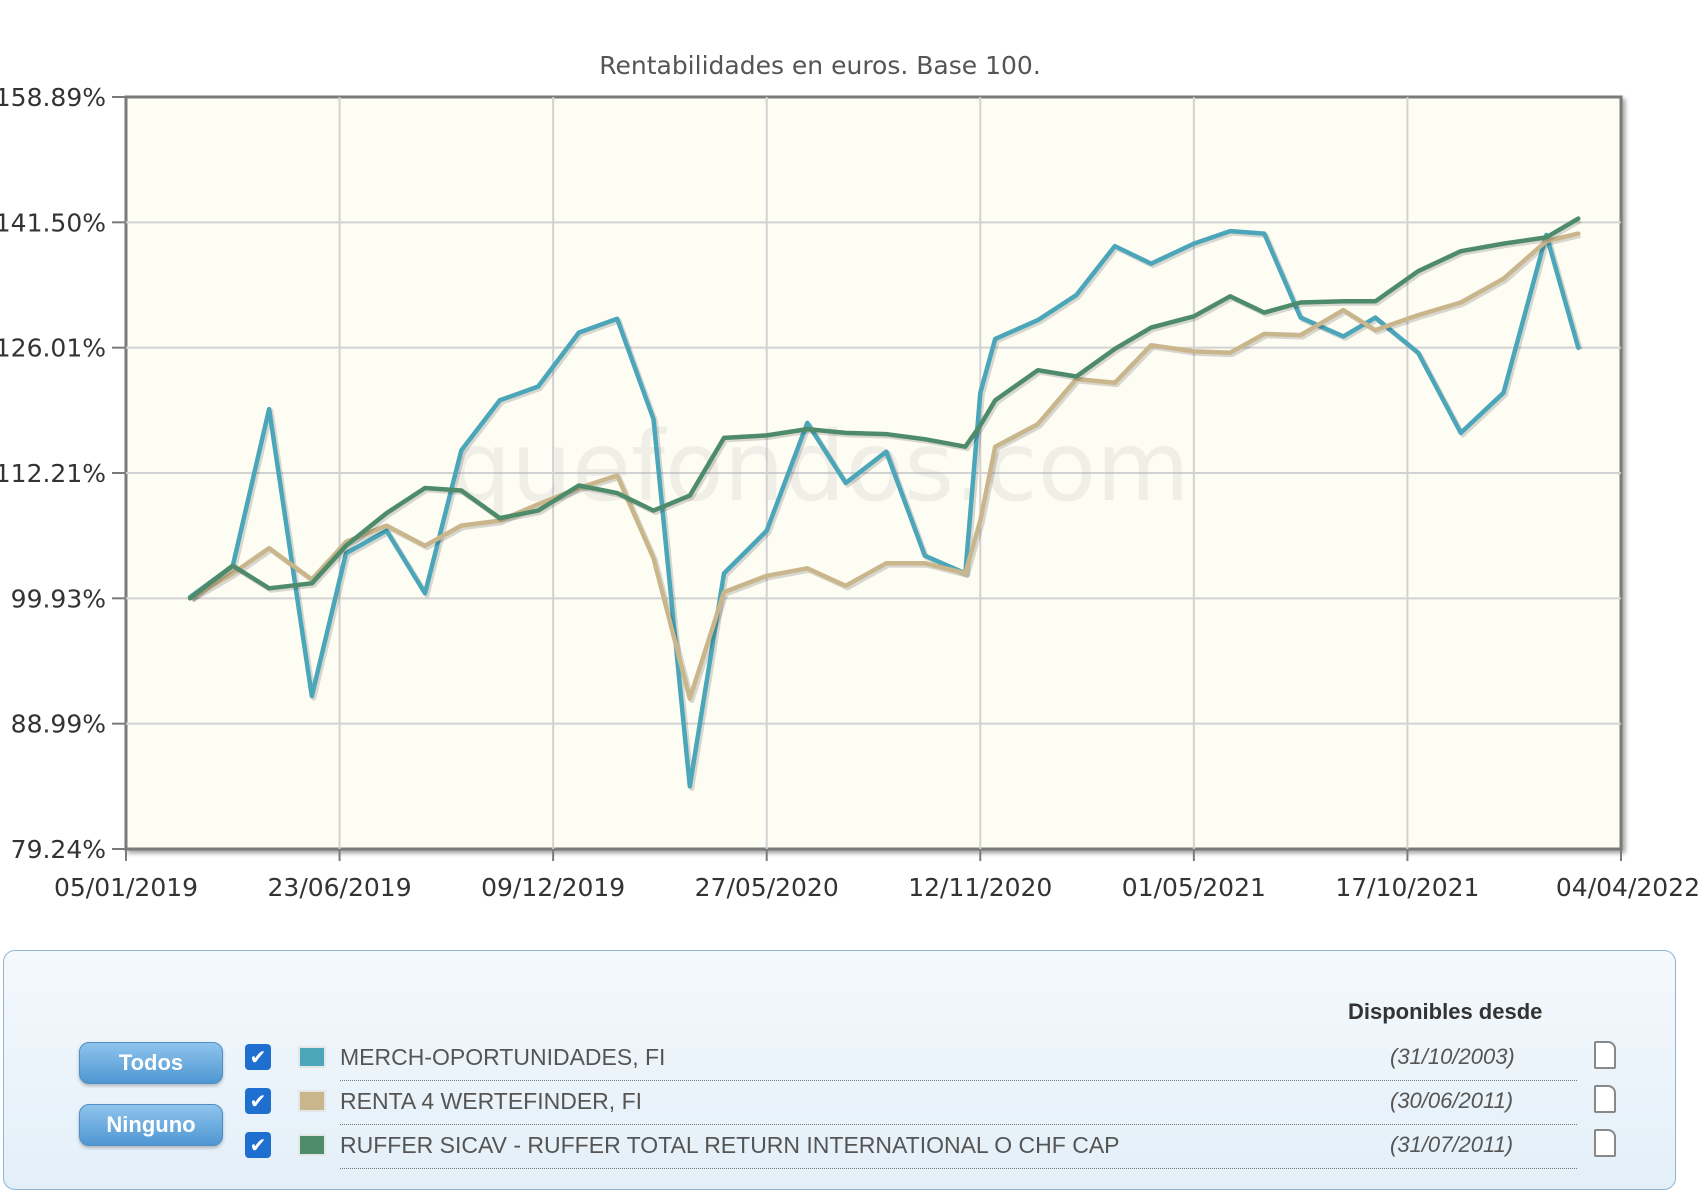 This screenshot has height=1190, width=1706. I want to click on select-all-button: Todos, so click(151, 1063).